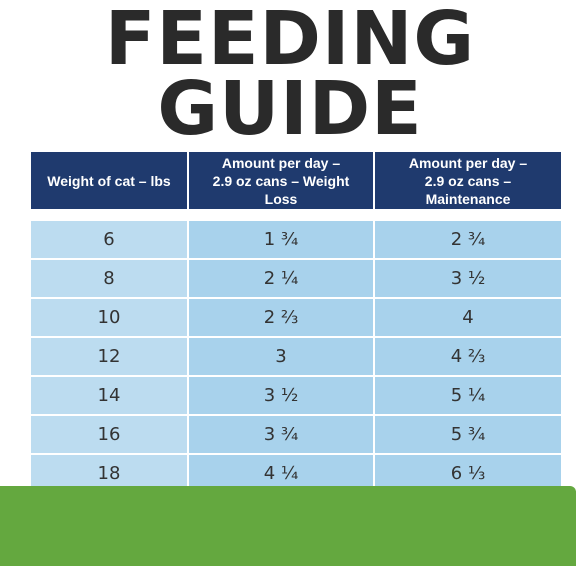 Image resolution: width=580 pixels, height=566 pixels. I want to click on table-row: 6 1 ¾ 2 ¾, so click(296, 240).